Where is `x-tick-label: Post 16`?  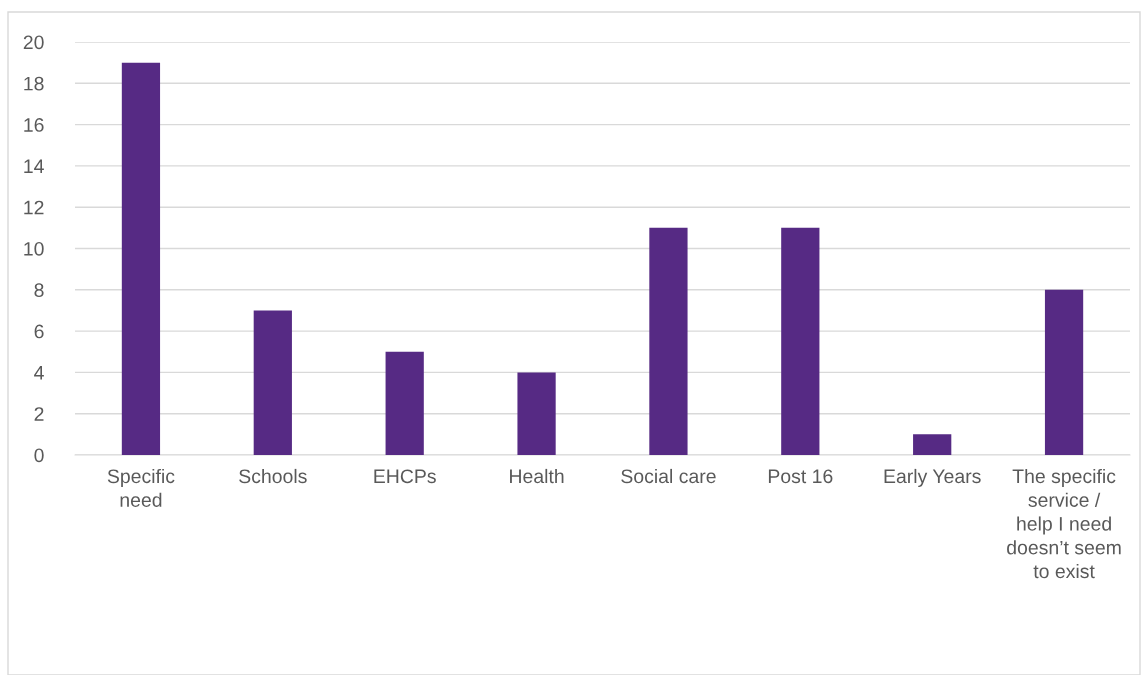 x-tick-label: Post 16 is located at coordinates (800, 476).